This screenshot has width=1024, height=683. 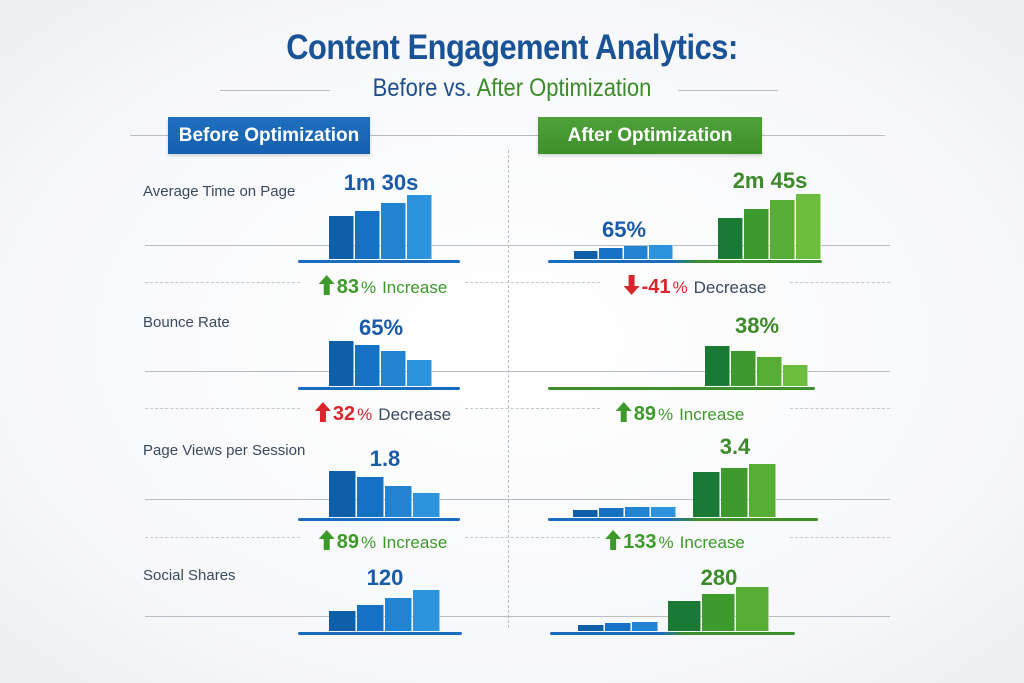 I want to click on after-delta: 89% Increase, so click(x=680, y=414).